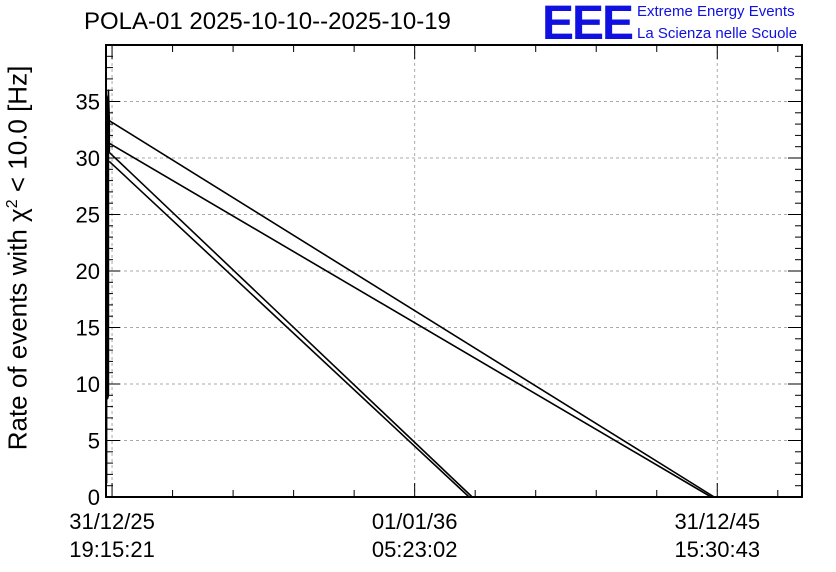 Image resolution: width=836 pixels, height=572 pixels. Describe the element at coordinates (88, 215) in the screenshot. I see `y-tick-label: 25` at that location.